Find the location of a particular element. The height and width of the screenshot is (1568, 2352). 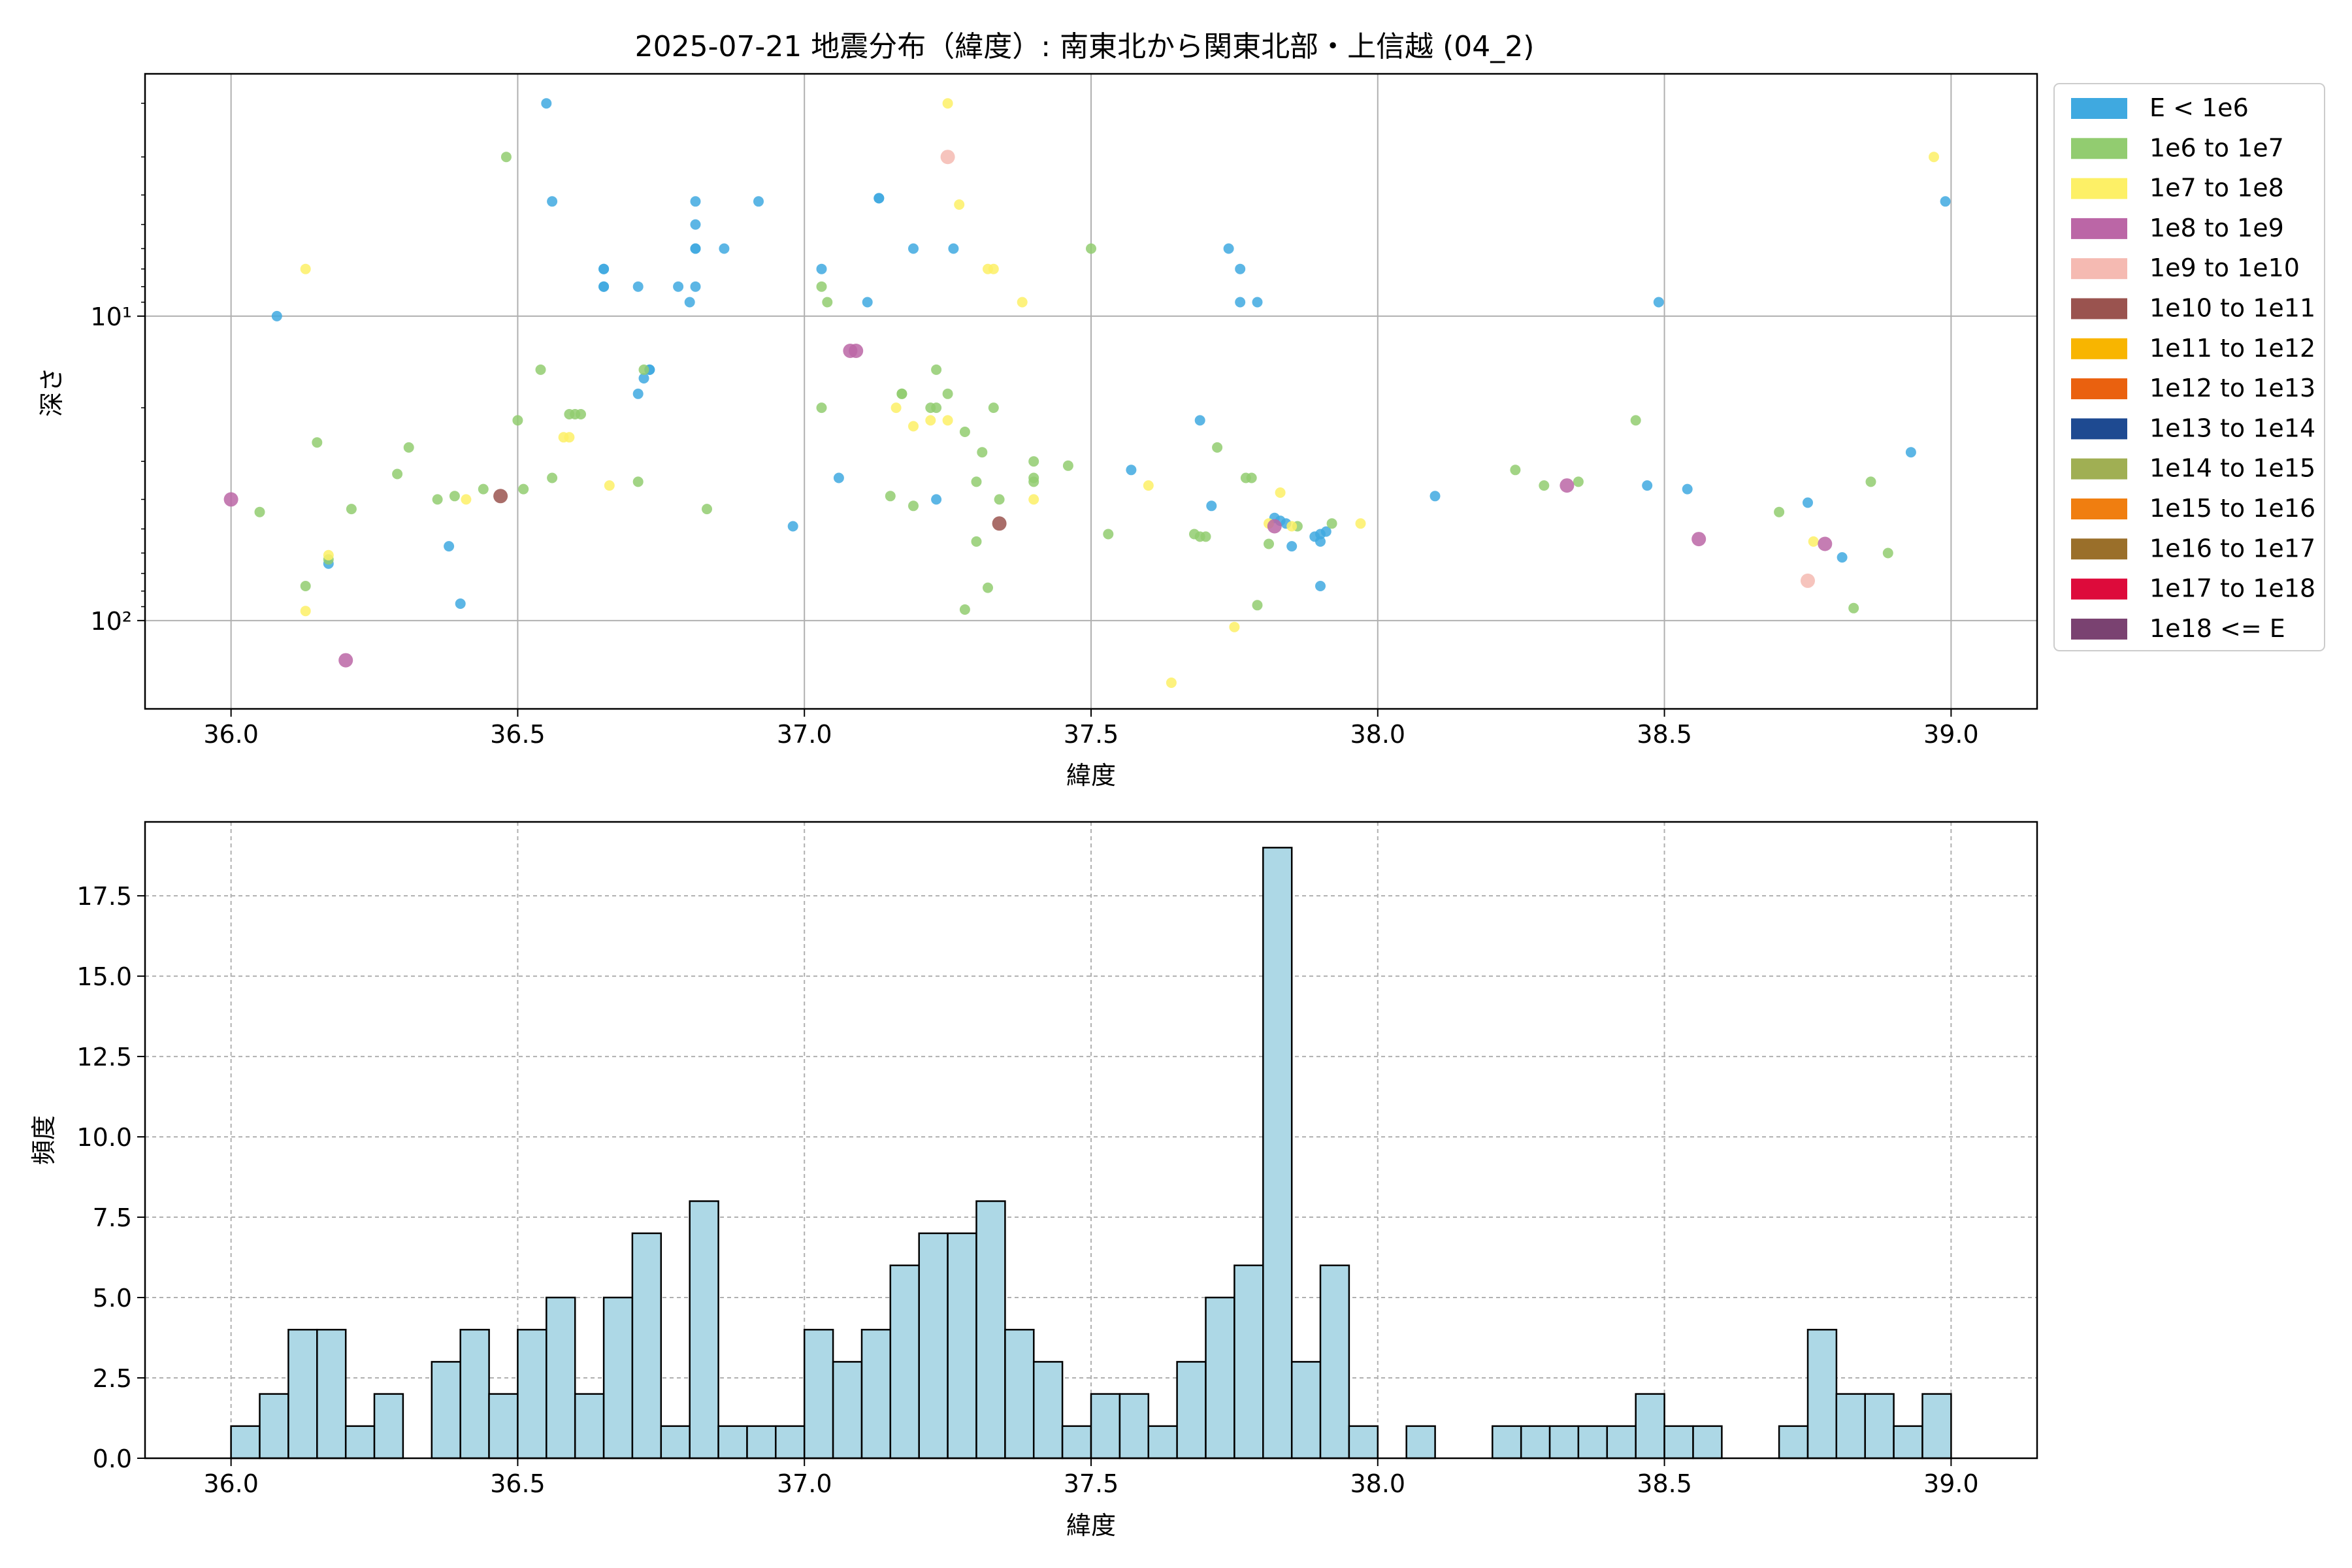

histogram-x-tick-label: 36.0 is located at coordinates (231, 1483).